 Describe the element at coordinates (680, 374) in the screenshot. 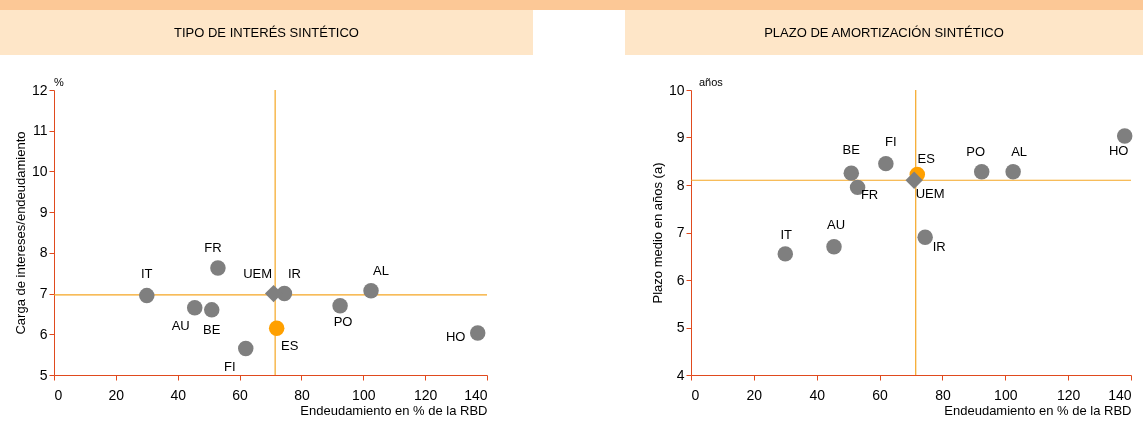

I see `y-tick-label: 4` at that location.